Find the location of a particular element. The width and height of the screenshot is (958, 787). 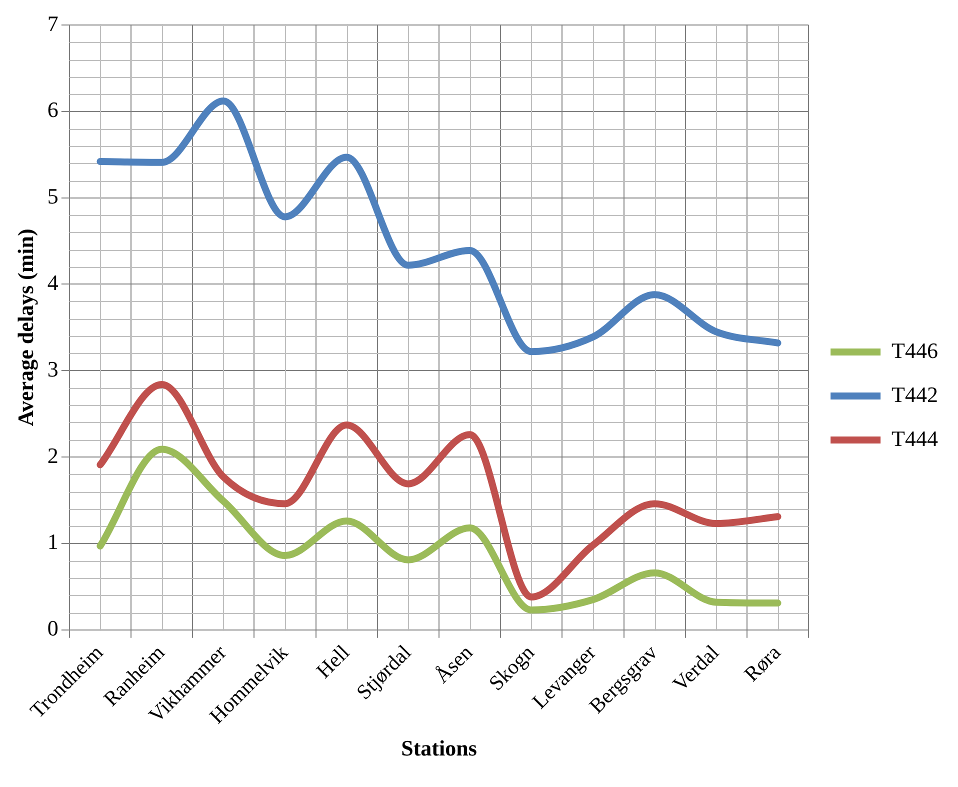

y-tick-label: 6 is located at coordinates (52, 109).